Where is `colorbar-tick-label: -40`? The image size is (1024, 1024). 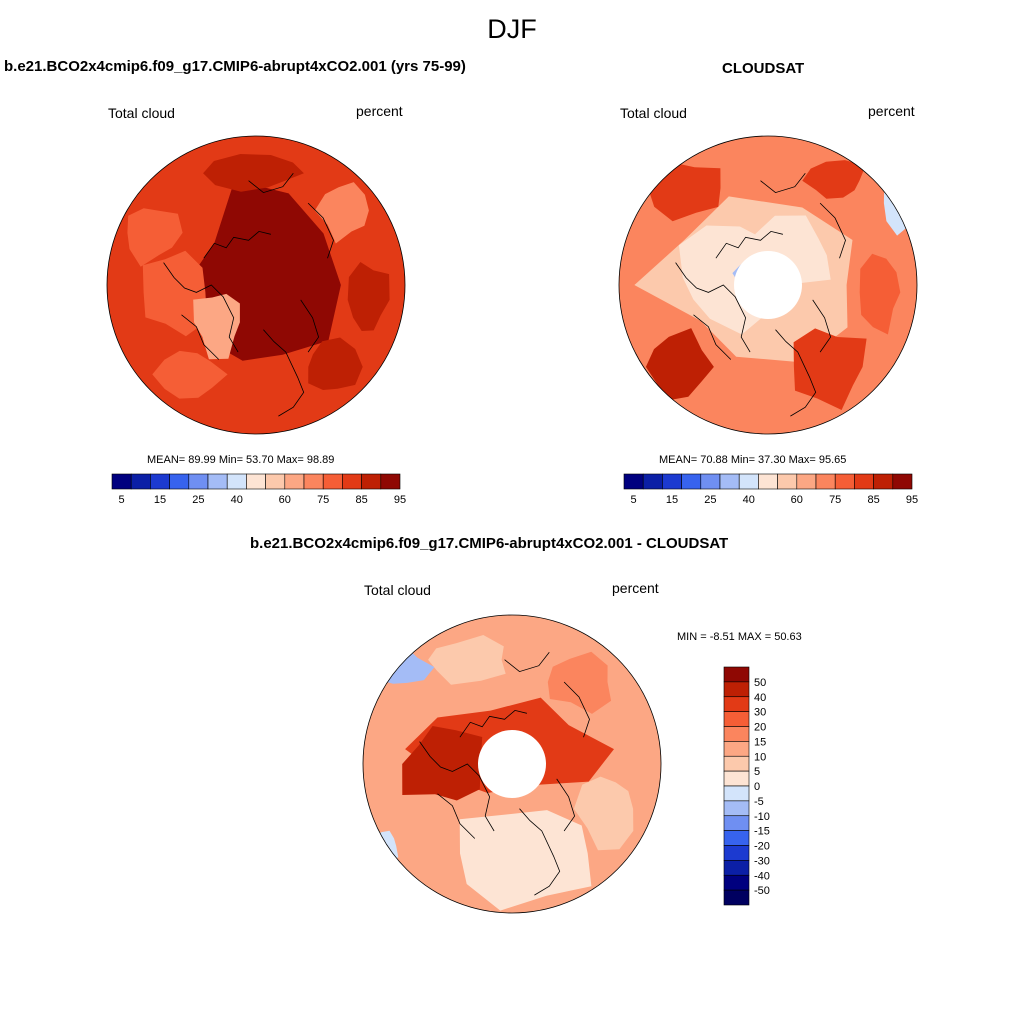 colorbar-tick-label: -40 is located at coordinates (762, 876).